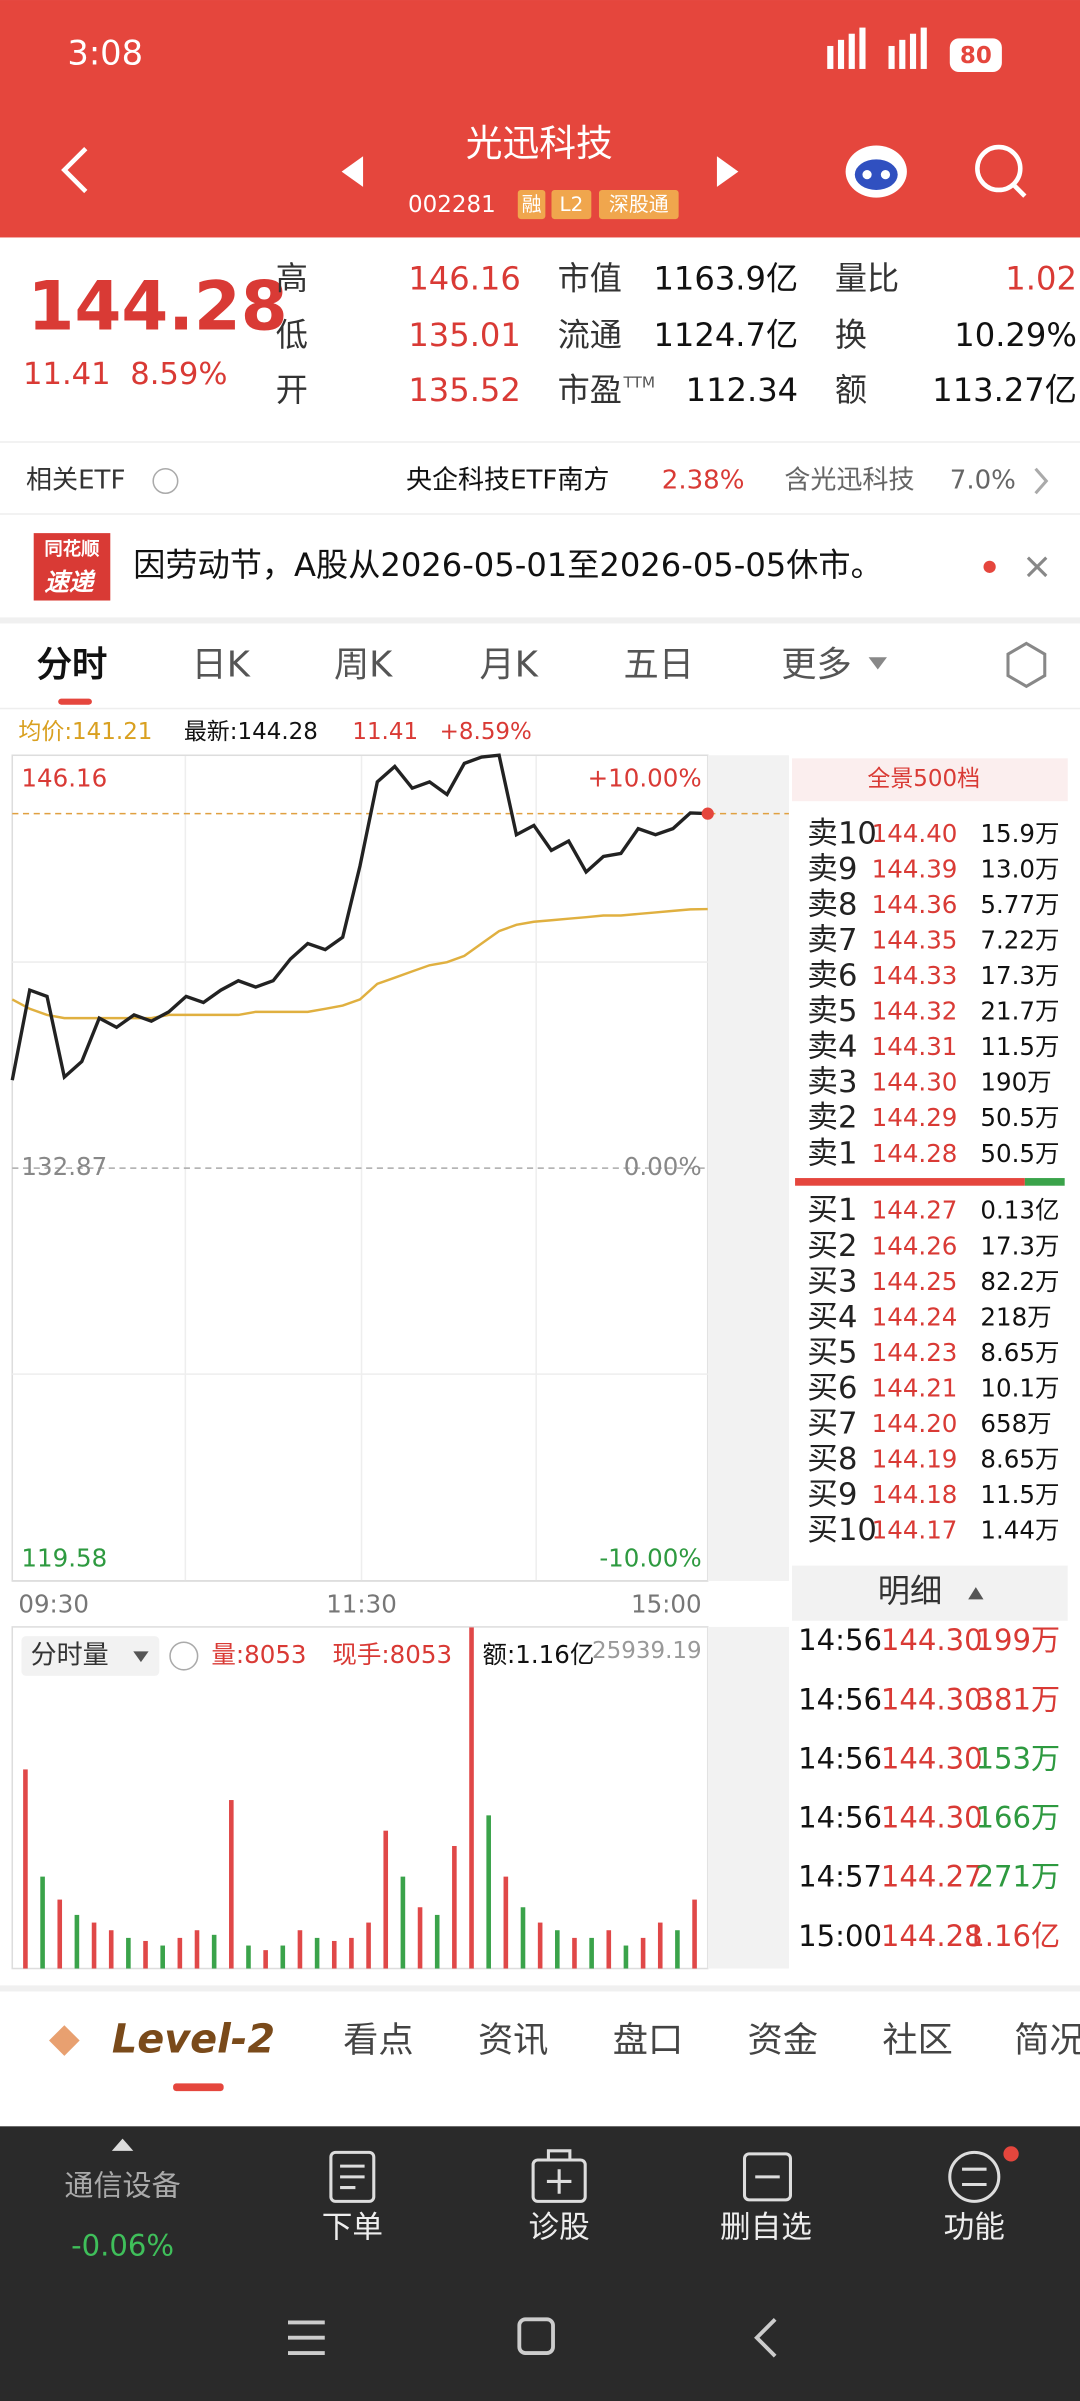  I want to click on volume-title: 分时量, so click(70, 1656).